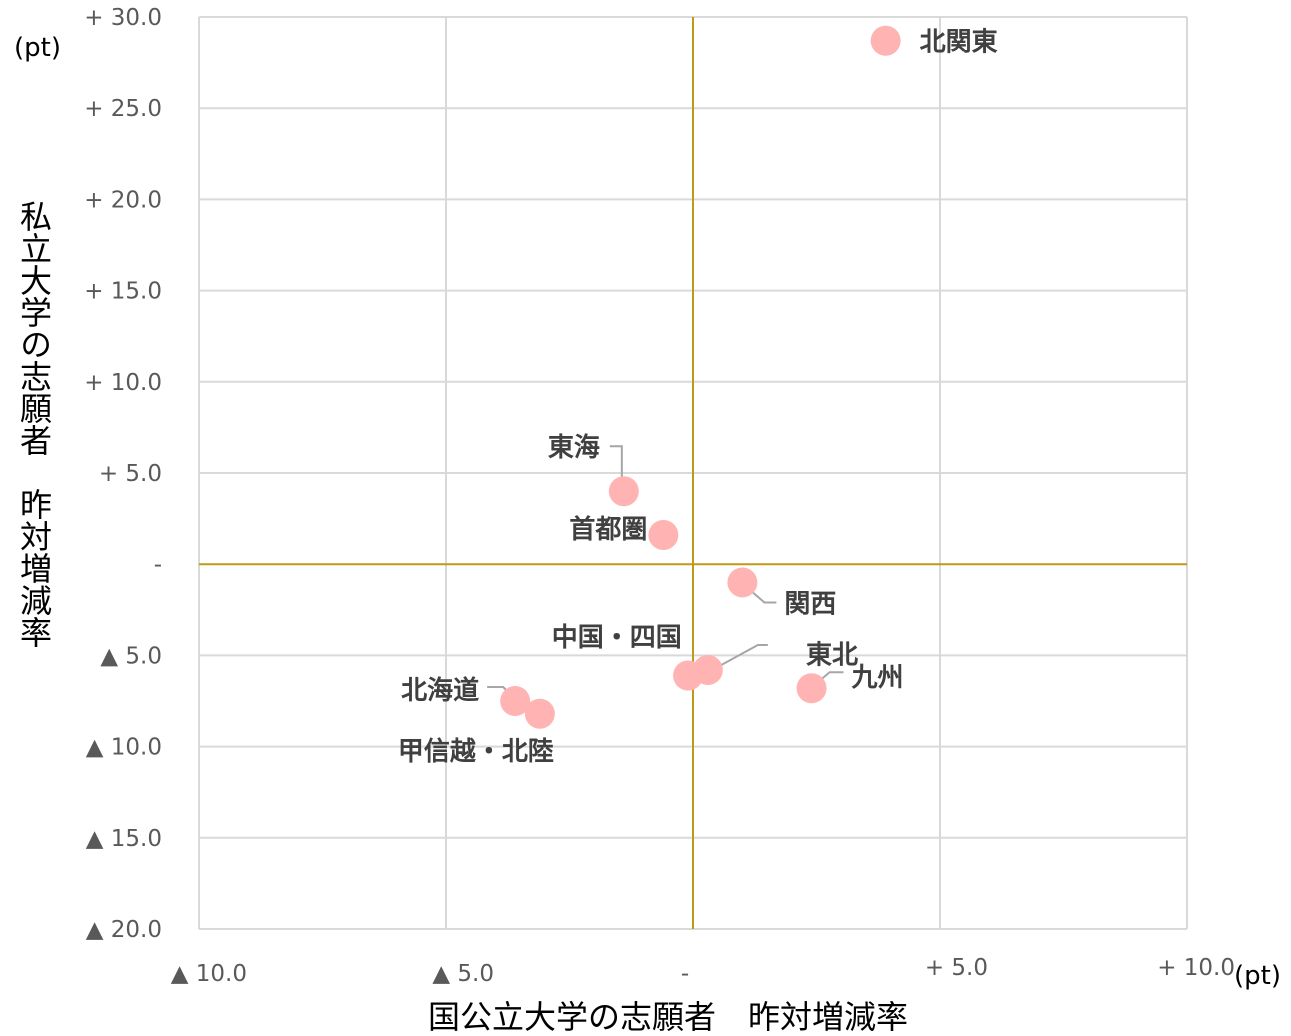 This screenshot has height=1036, width=1291. What do you see at coordinates (810, 604) in the screenshot?
I see `point-label: 関西` at bounding box center [810, 604].